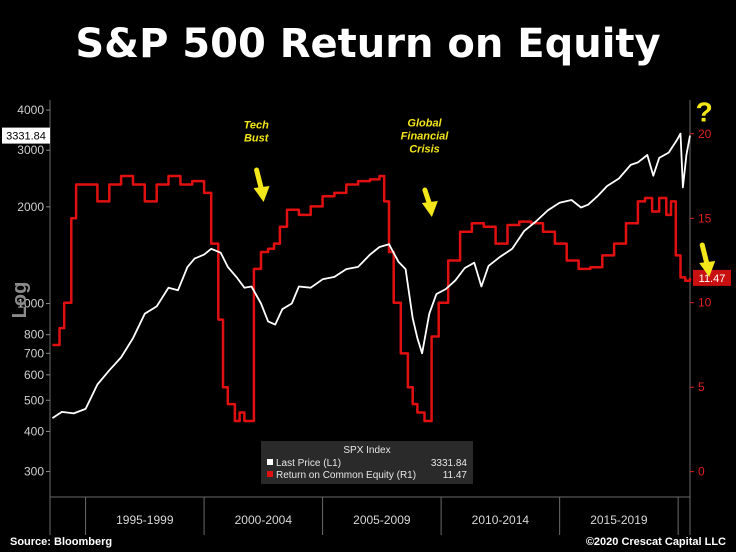  What do you see at coordinates (30, 110) in the screenshot?
I see `left-tick-label: 4000` at bounding box center [30, 110].